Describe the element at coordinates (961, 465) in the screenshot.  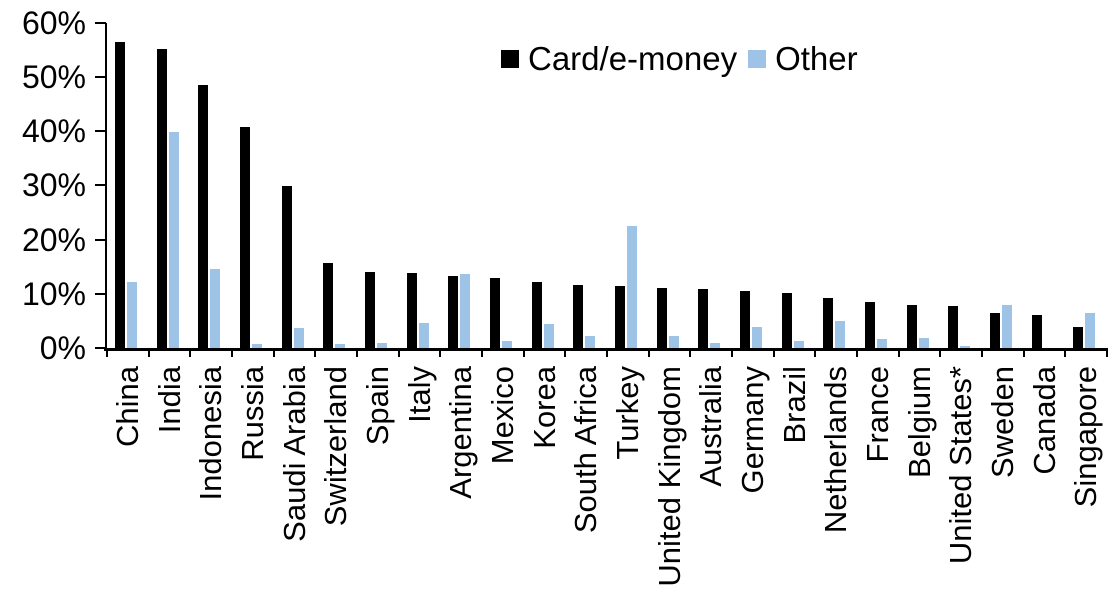
I see `x-axis-label: United States*` at that location.